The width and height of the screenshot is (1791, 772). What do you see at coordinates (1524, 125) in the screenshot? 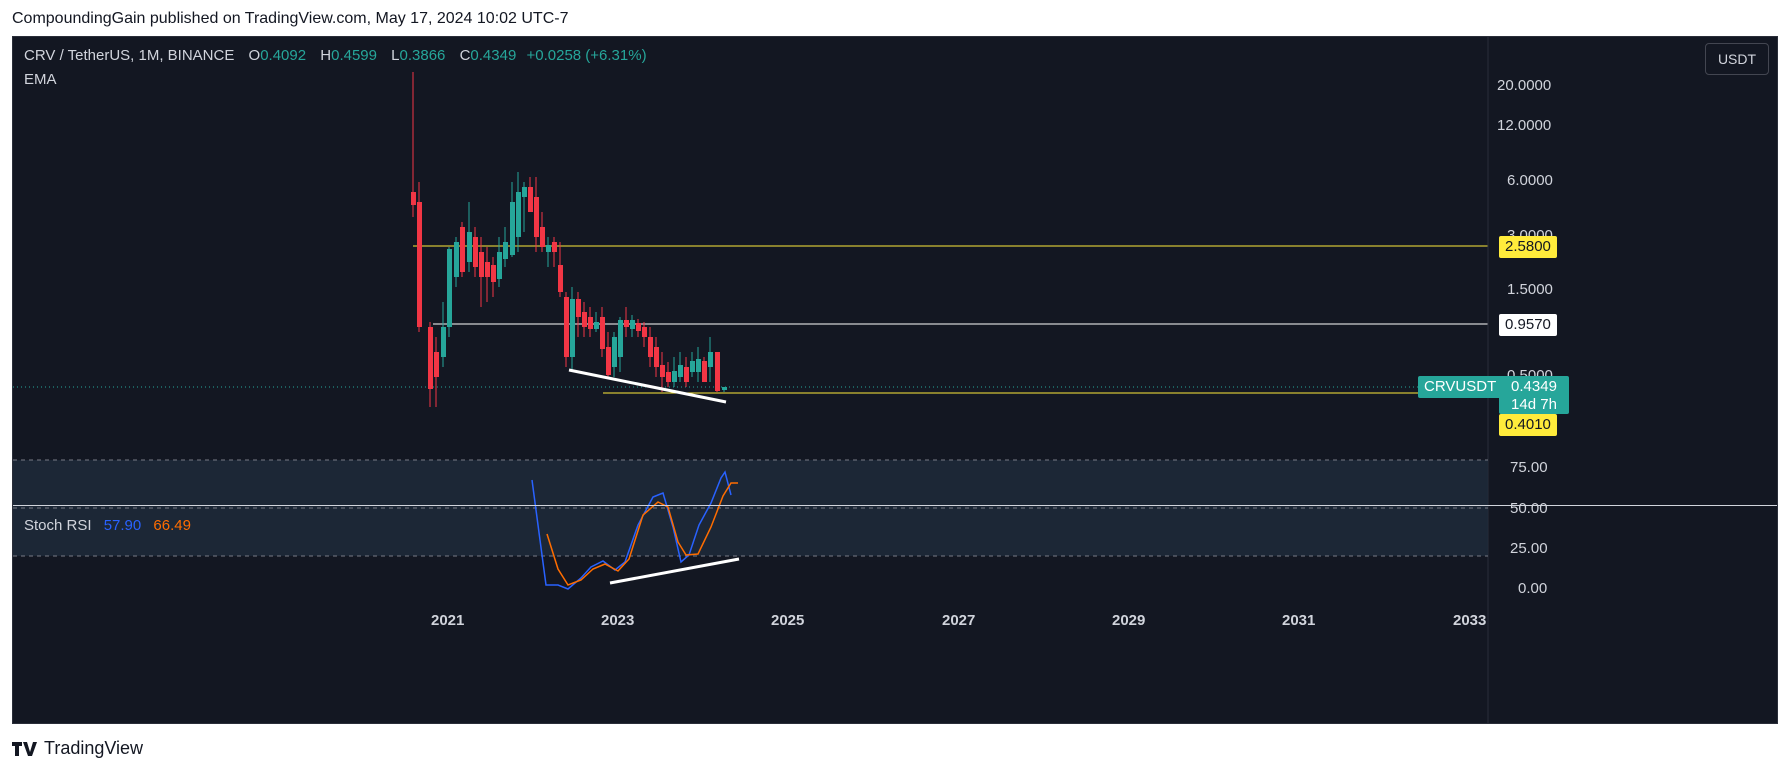
I see `price-tick: 12.0000` at bounding box center [1524, 125].